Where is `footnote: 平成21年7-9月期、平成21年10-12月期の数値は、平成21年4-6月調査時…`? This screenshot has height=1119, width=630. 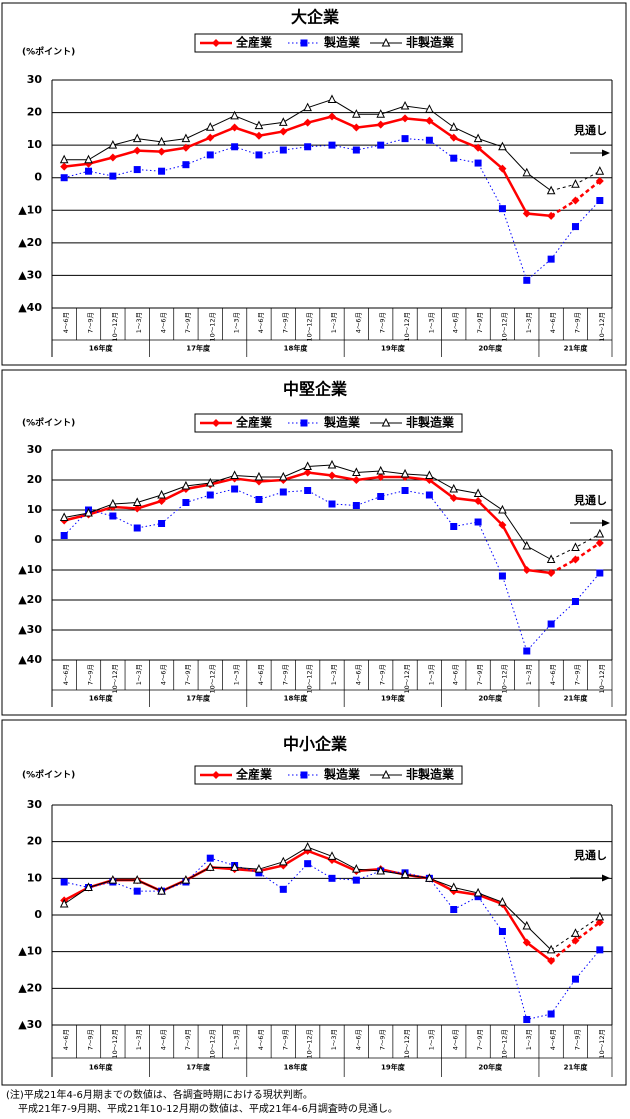
footnote: 平成21年7-9月期、平成21年10-12月期の数値は、平成21年4-6月調査時… is located at coordinates (208, 1108).